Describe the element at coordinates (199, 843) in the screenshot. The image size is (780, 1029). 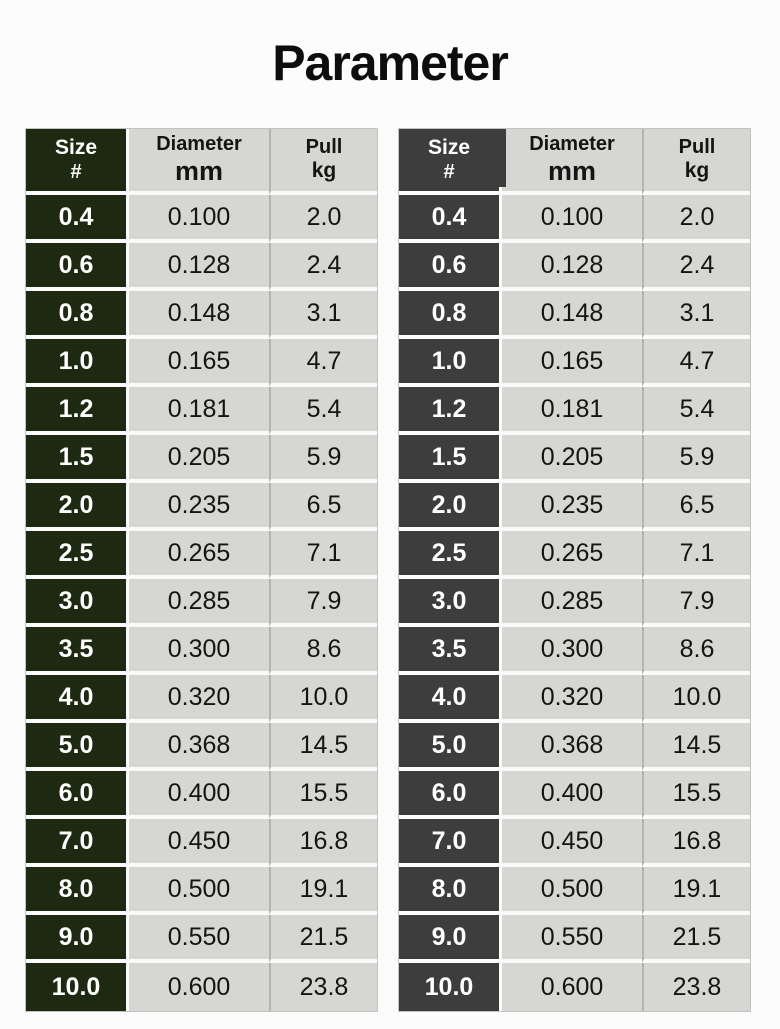
I see `diameter-cell: 0.450` at that location.